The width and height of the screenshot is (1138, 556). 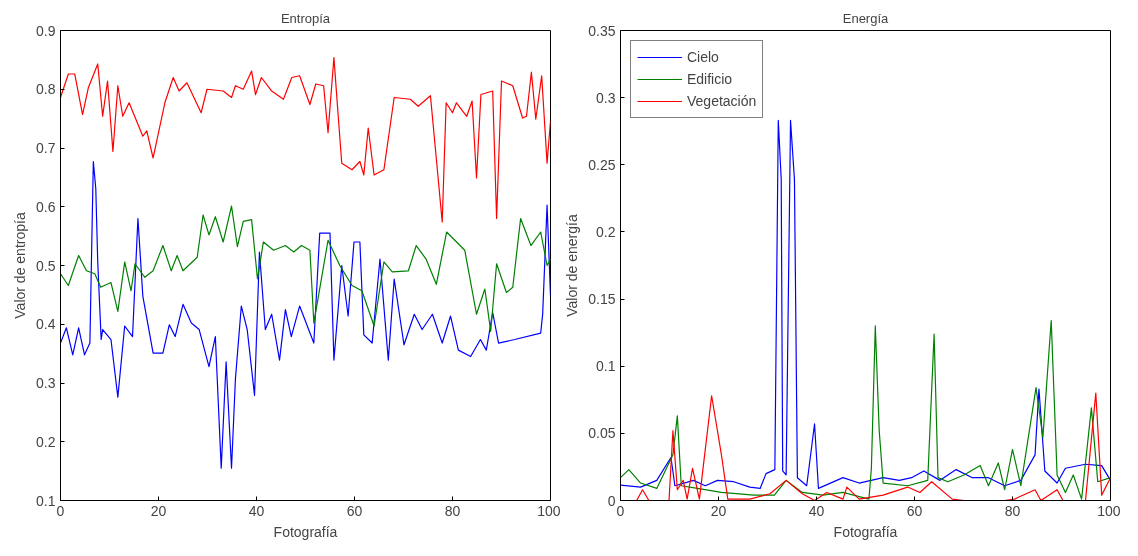 What do you see at coordinates (20, 265) in the screenshot?
I see `y-axis-title: Valor de entropía` at bounding box center [20, 265].